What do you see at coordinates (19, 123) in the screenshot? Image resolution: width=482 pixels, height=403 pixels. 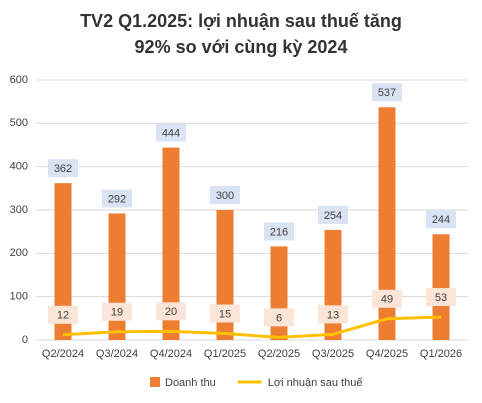 I see `y-tick-label: 500` at bounding box center [19, 123].